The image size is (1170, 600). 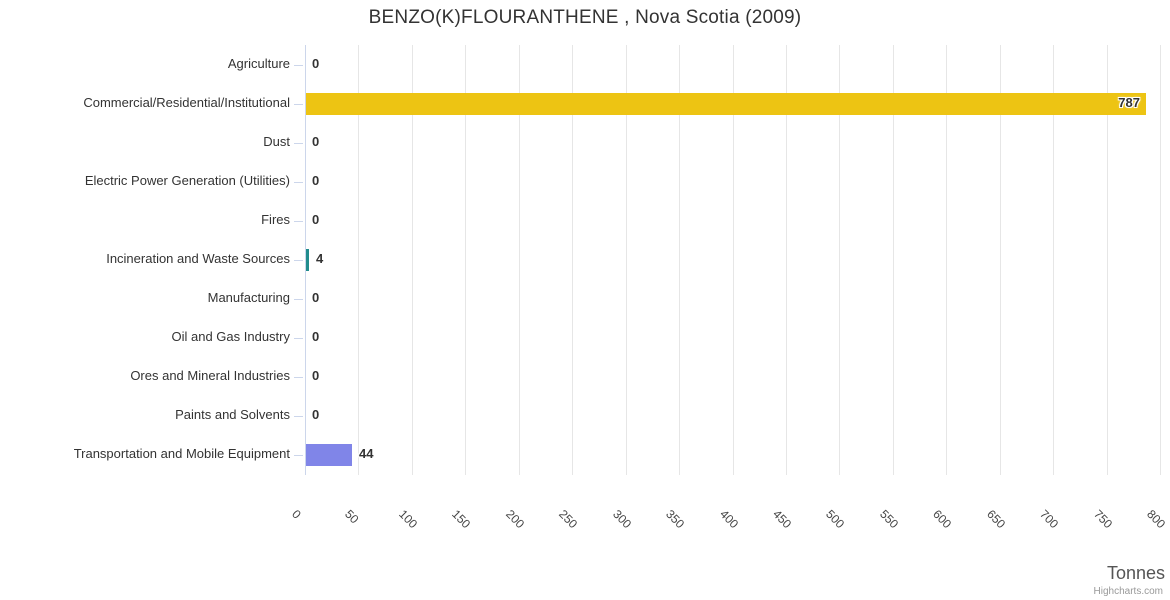 What do you see at coordinates (568, 519) in the screenshot?
I see `value-axis-tick-label: 250` at bounding box center [568, 519].